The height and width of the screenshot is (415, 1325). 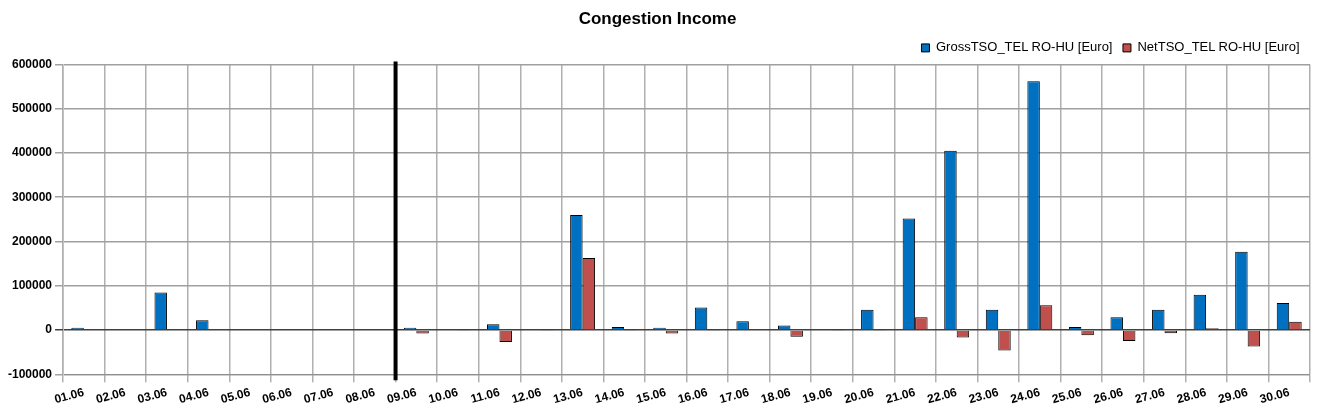 What do you see at coordinates (32, 107) in the screenshot?
I see `y-tick-label: 500000` at bounding box center [32, 107].